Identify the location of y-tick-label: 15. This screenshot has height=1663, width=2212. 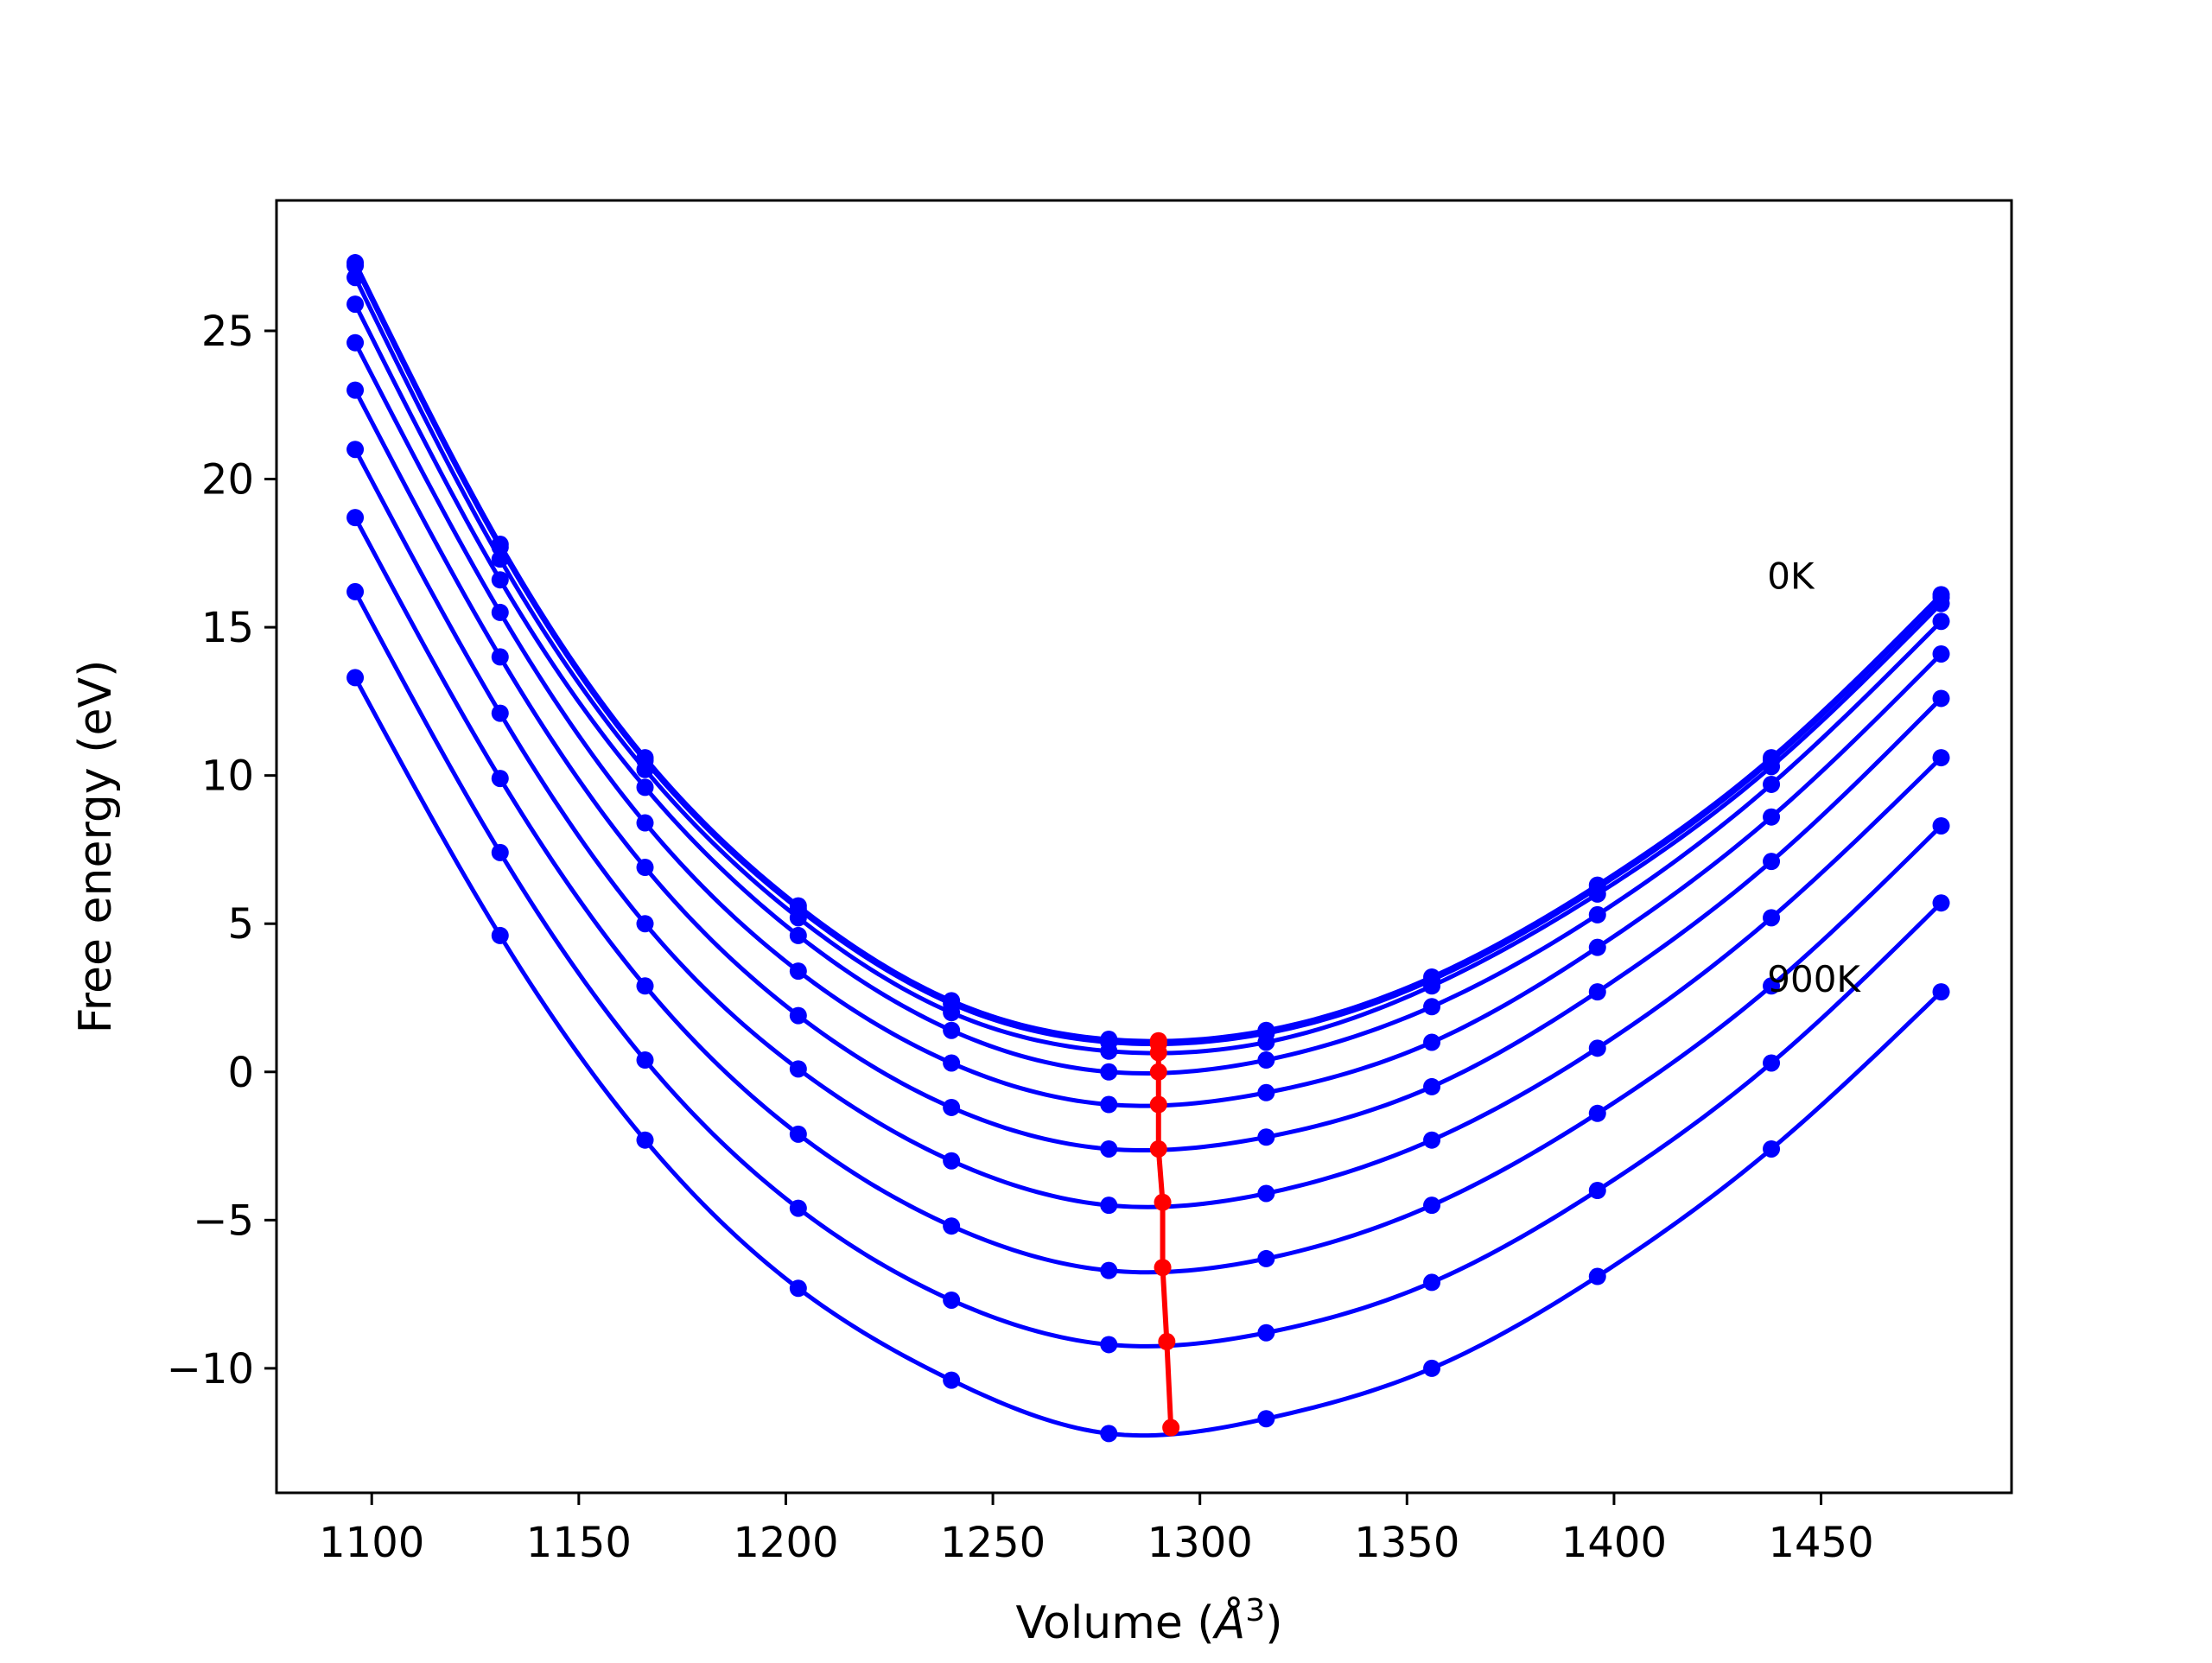
(227, 628).